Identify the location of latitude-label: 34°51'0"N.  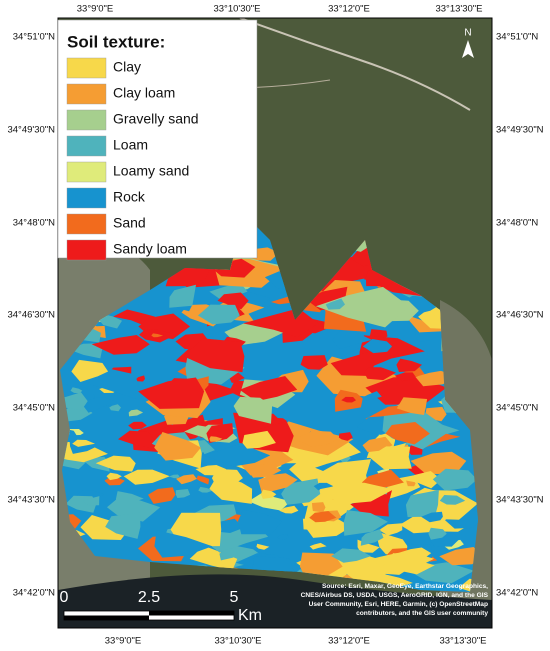
(517, 37).